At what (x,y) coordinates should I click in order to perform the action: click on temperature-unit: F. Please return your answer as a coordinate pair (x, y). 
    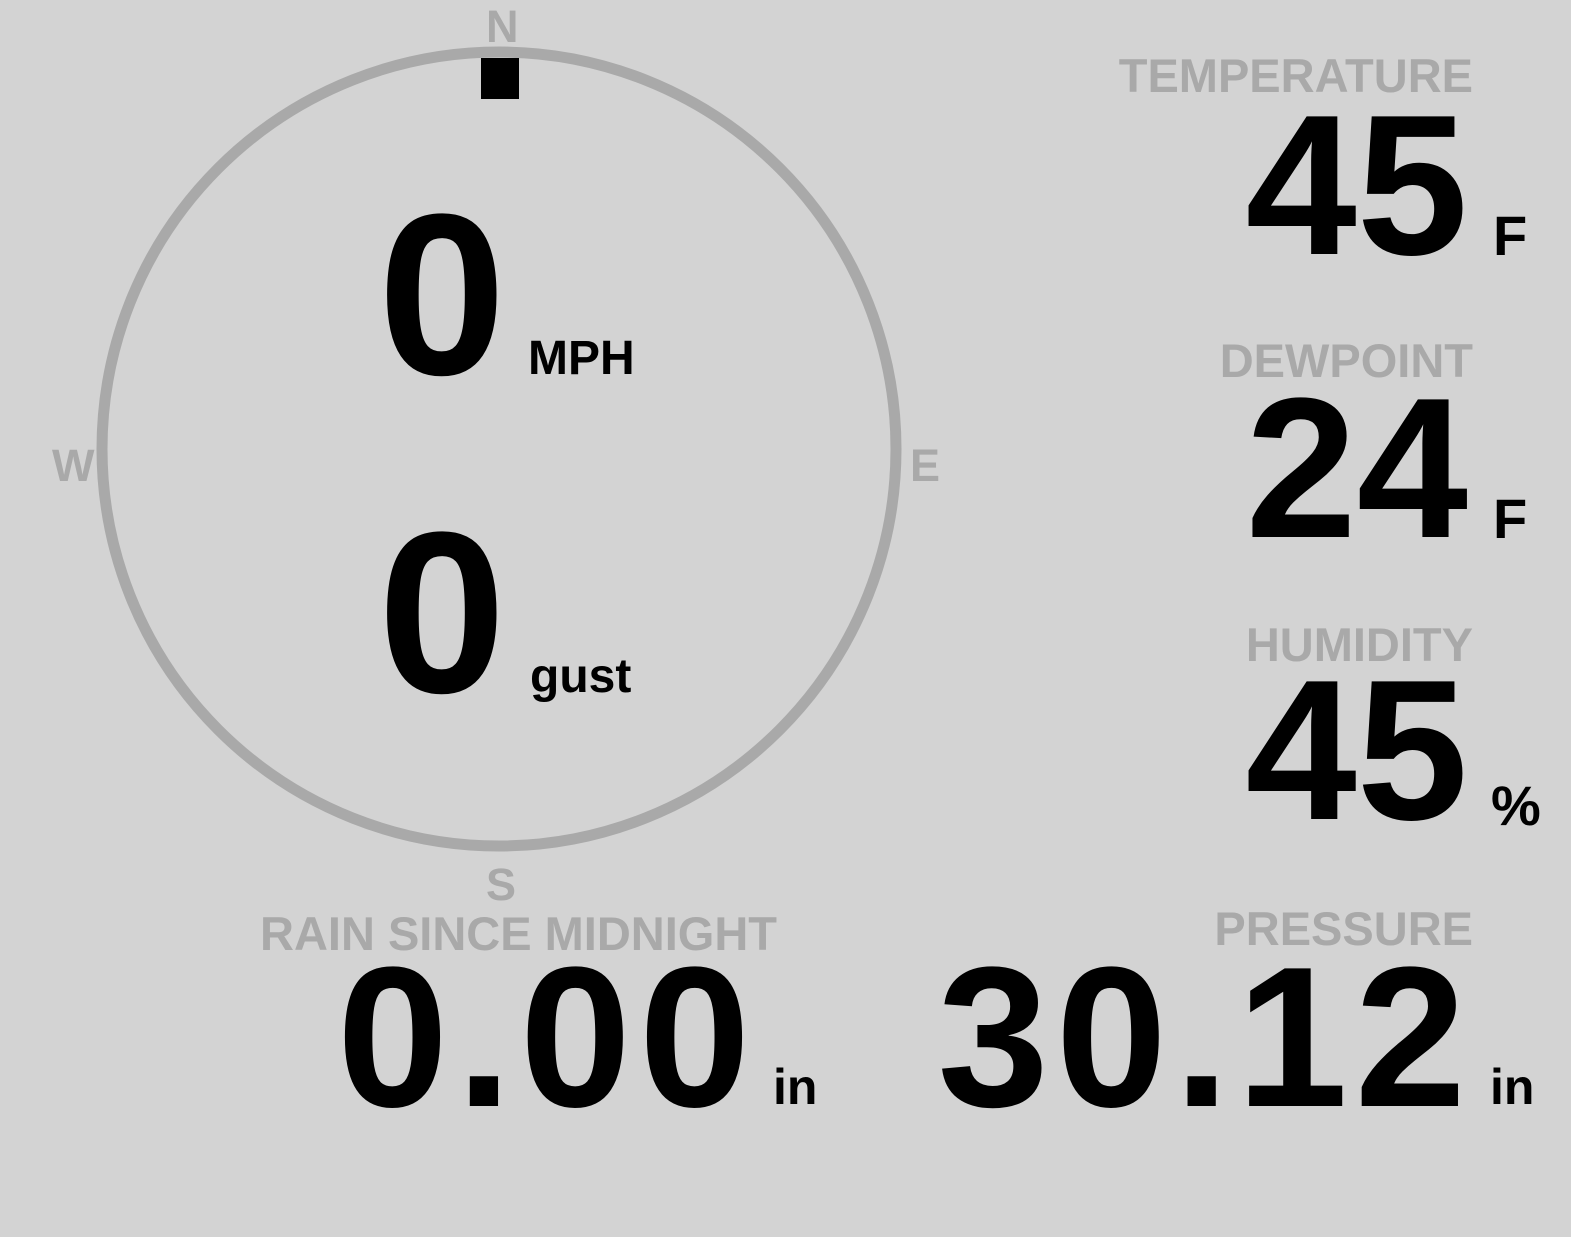
    Looking at the image, I should click on (1510, 235).